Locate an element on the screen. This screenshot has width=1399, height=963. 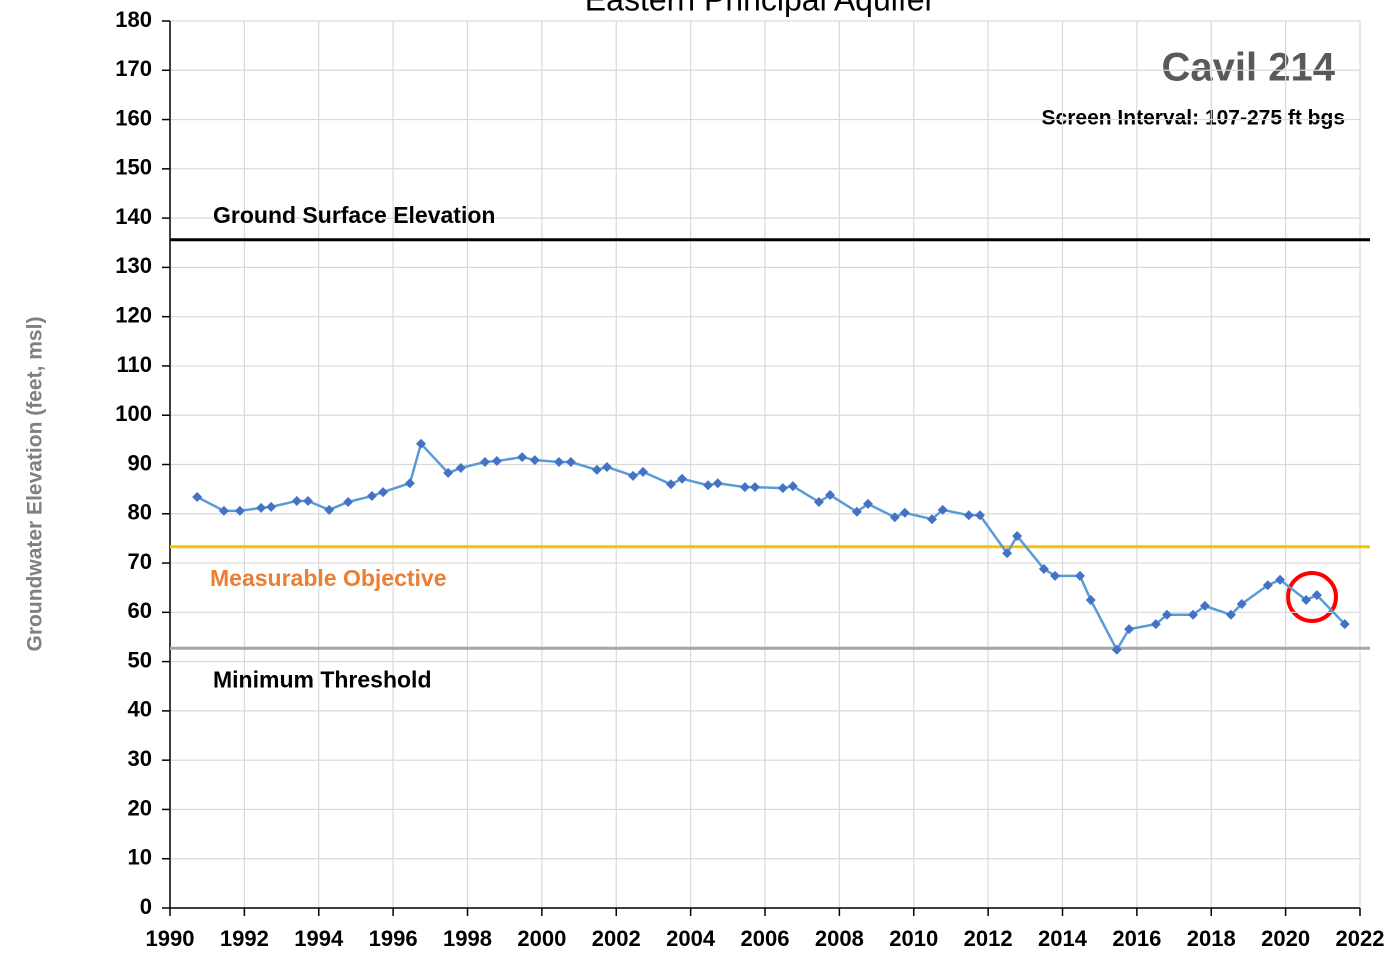
y-tick-label: 150 is located at coordinates (133, 167).